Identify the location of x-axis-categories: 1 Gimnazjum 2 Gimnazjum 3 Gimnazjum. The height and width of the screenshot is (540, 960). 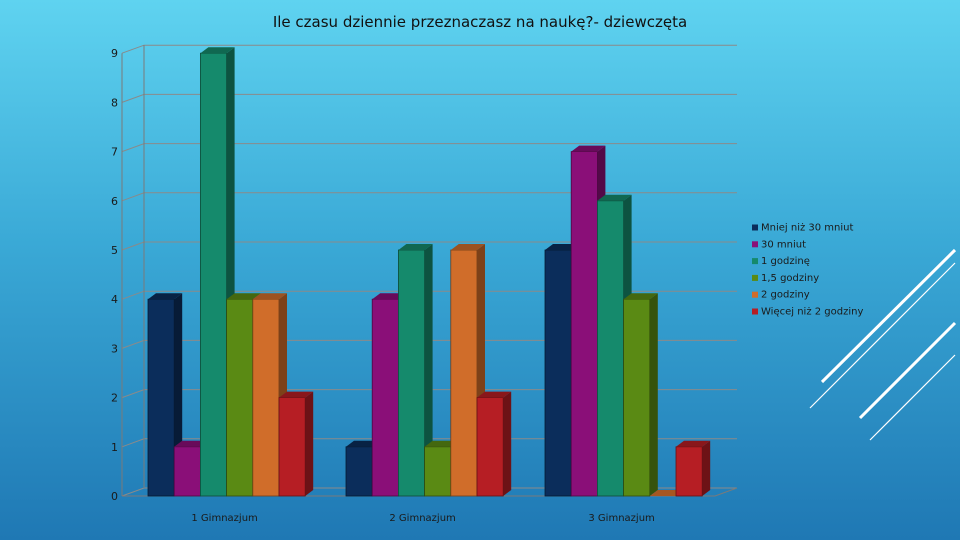
(422, 518).